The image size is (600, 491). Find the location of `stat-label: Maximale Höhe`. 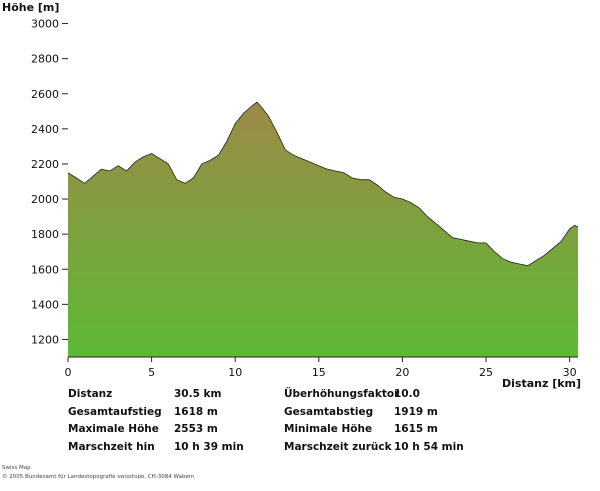

stat-label: Maximale Höhe is located at coordinates (113, 429).